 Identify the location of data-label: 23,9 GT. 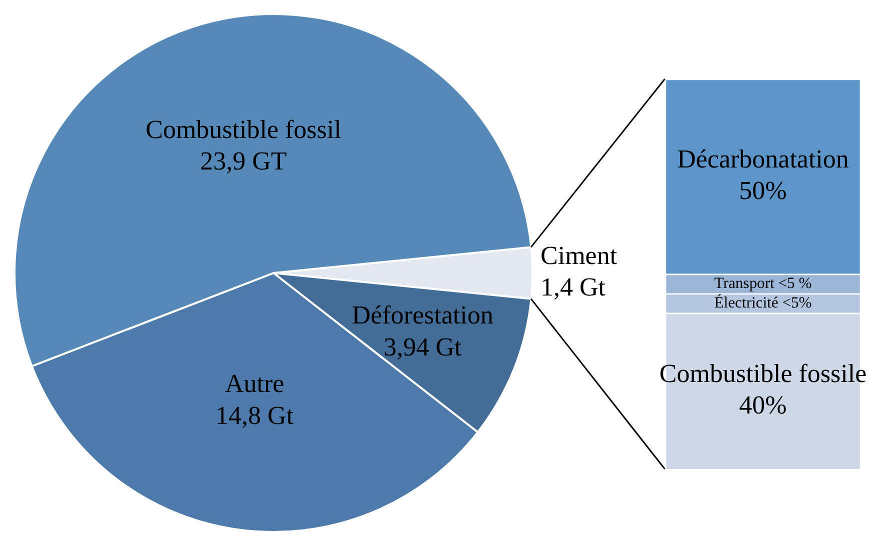
(243, 161).